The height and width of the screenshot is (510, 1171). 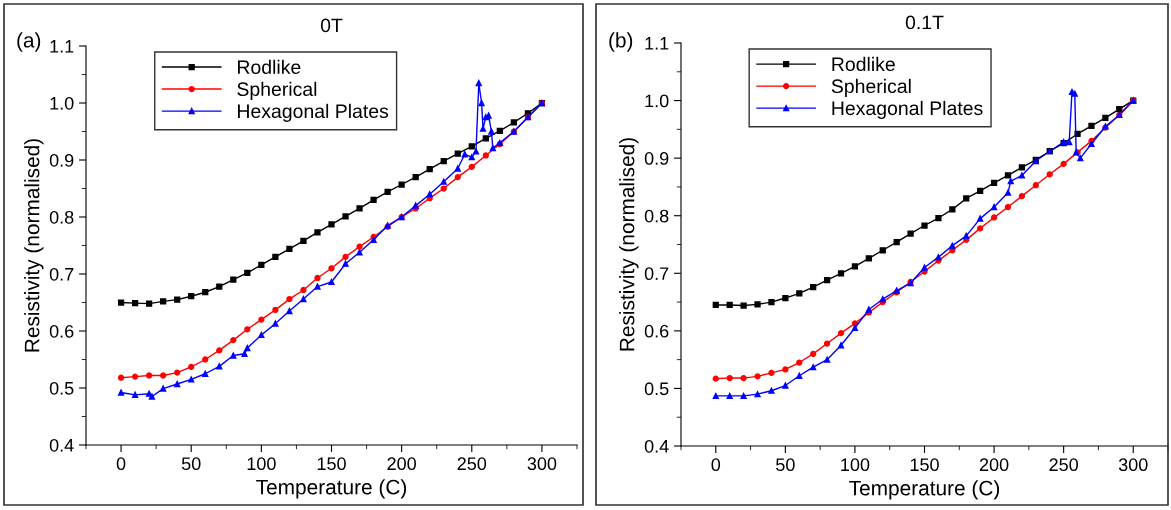 I want to click on text: (b), so click(x=621, y=42).